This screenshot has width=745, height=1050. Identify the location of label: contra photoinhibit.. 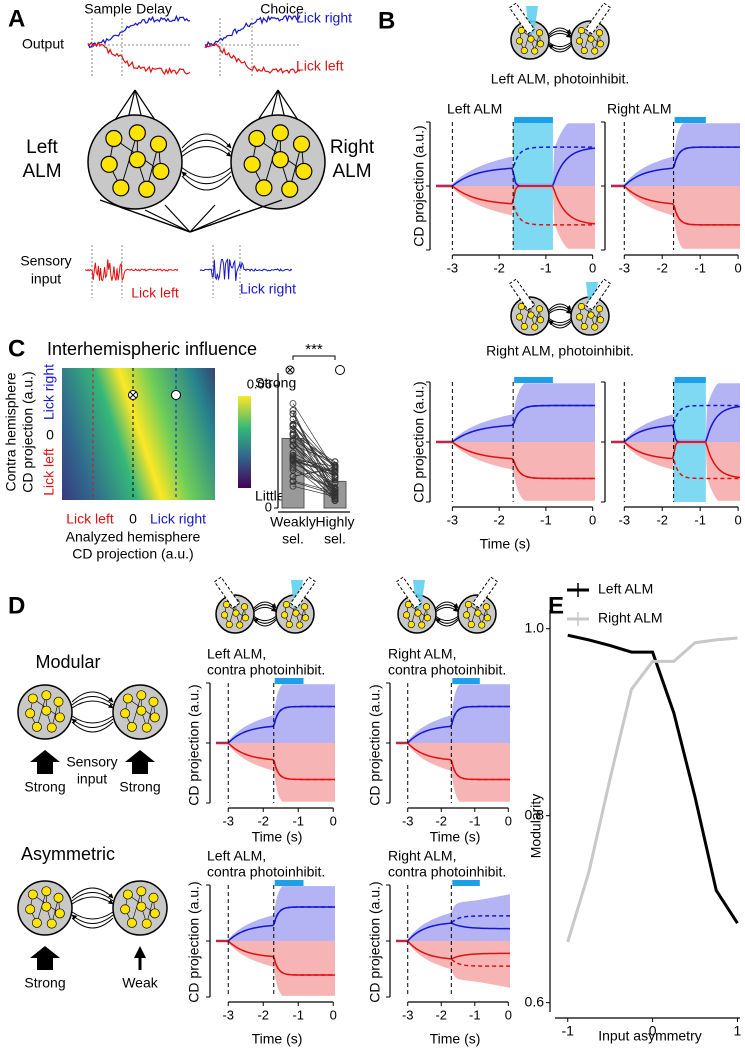
(447, 872).